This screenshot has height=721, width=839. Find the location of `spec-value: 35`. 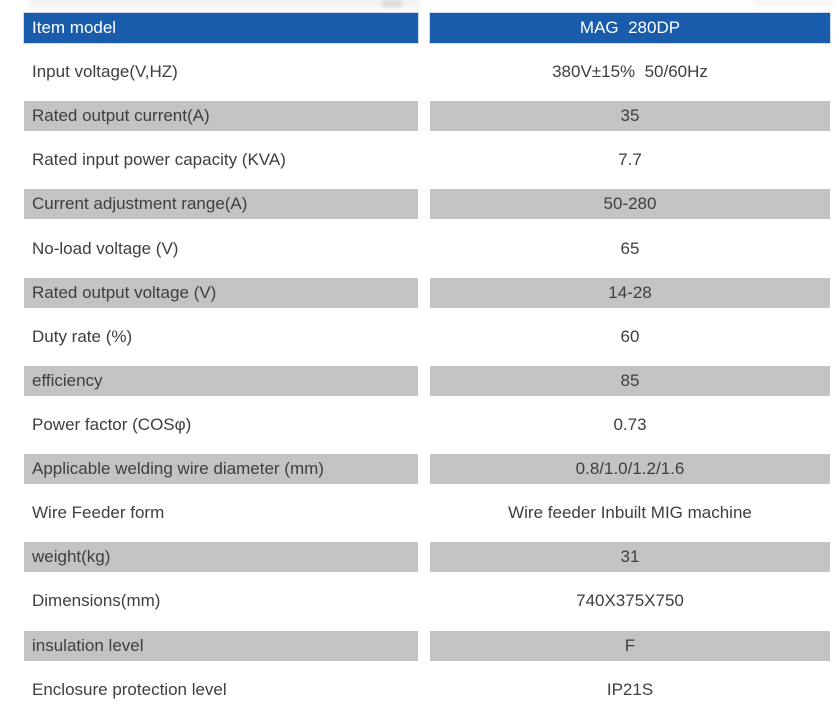

spec-value: 35 is located at coordinates (630, 116).